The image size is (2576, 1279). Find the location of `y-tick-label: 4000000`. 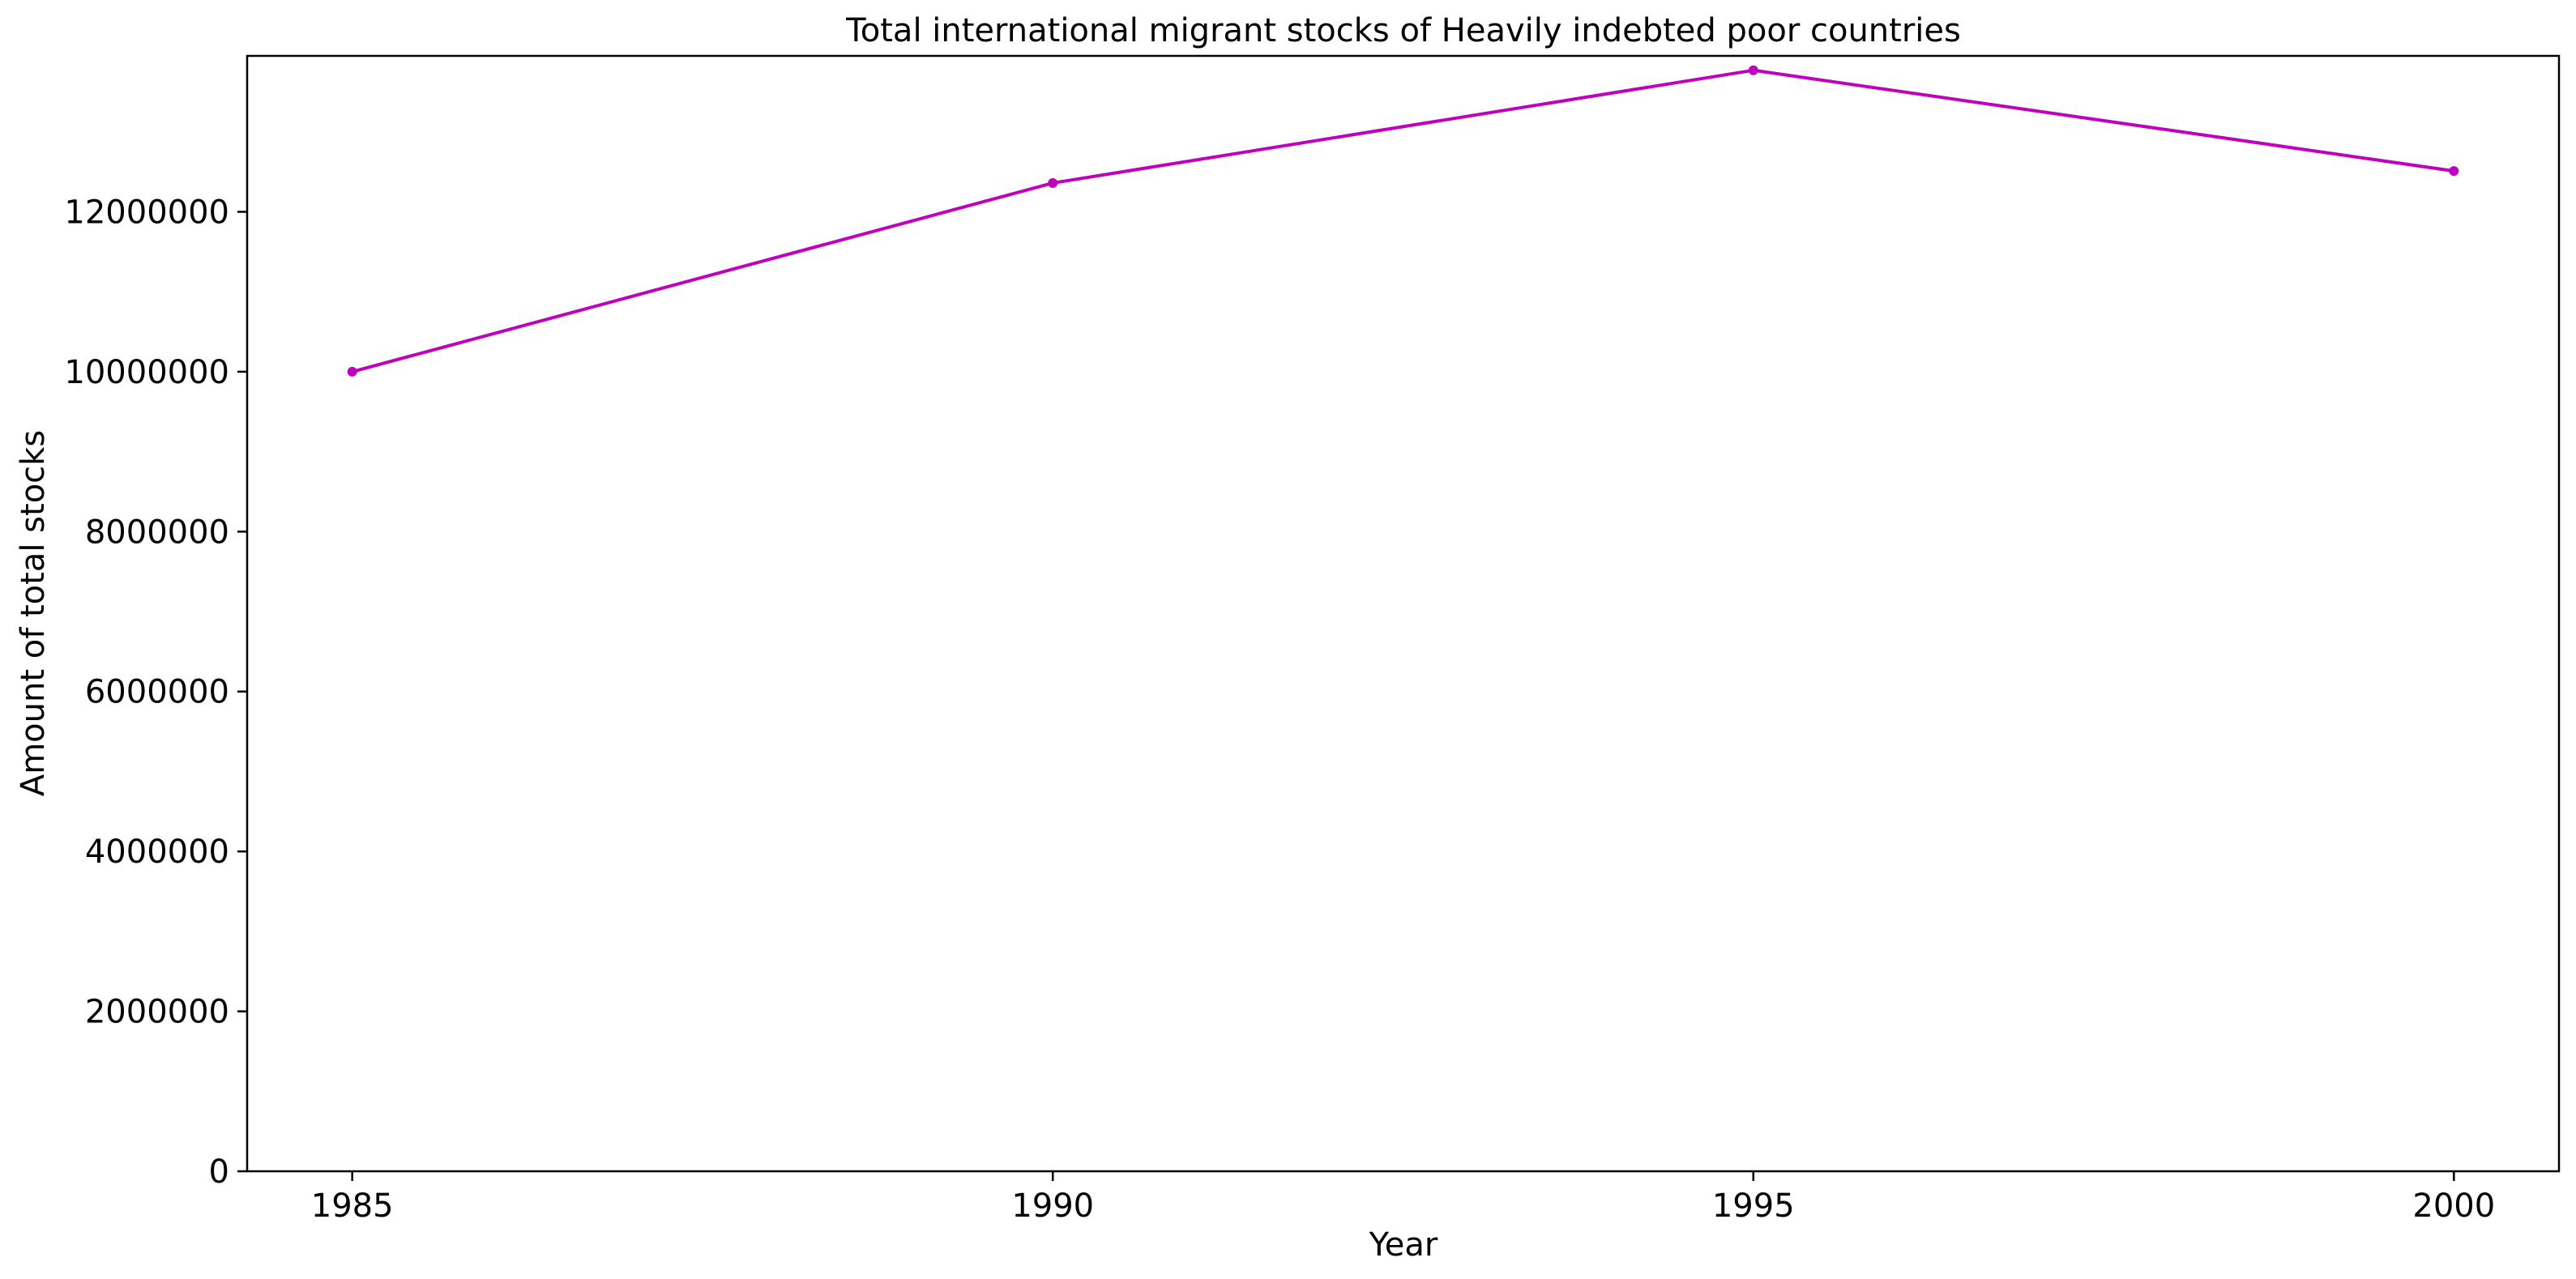

y-tick-label: 4000000 is located at coordinates (157, 852).